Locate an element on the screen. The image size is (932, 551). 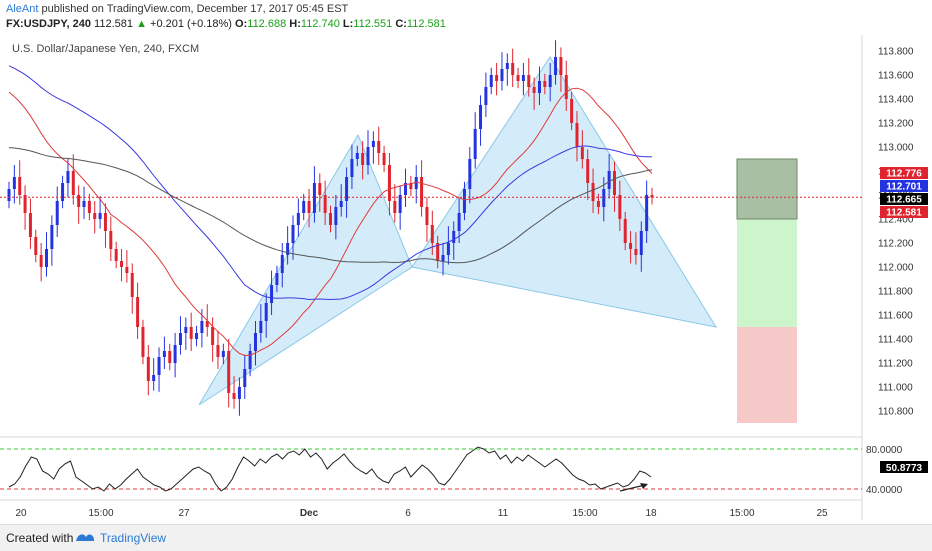
y-axis-label: 113.200 is located at coordinates (896, 124).